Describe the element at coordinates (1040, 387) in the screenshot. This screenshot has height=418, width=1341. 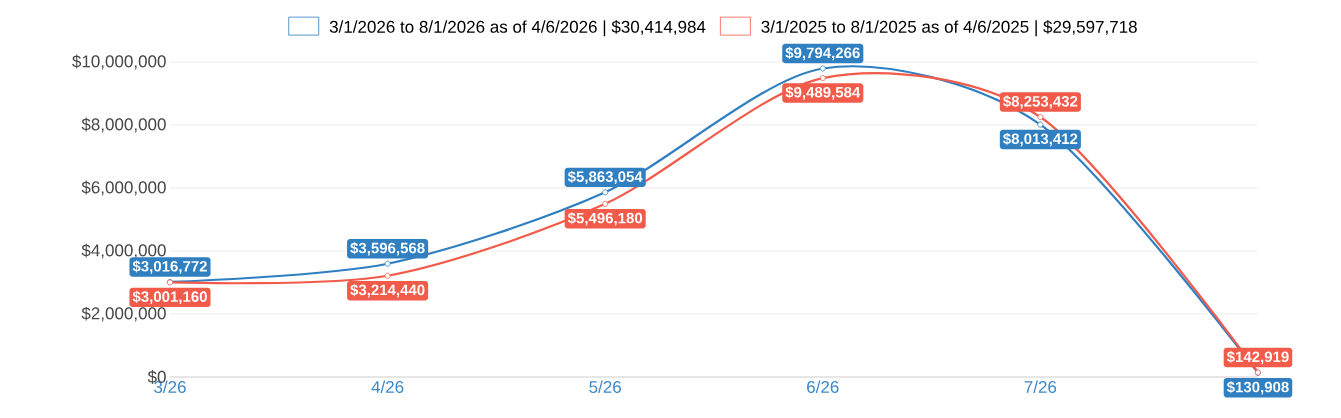
I see `x-tick-label: 7/26` at that location.